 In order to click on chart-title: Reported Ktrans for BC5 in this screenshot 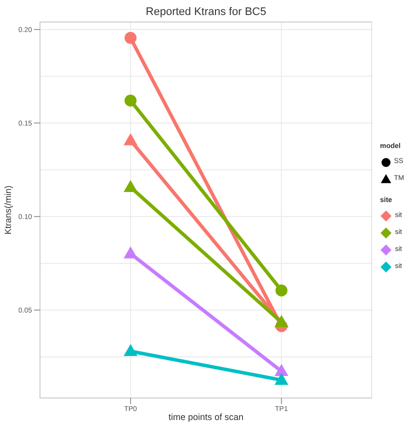, I will do `click(206, 12)`.